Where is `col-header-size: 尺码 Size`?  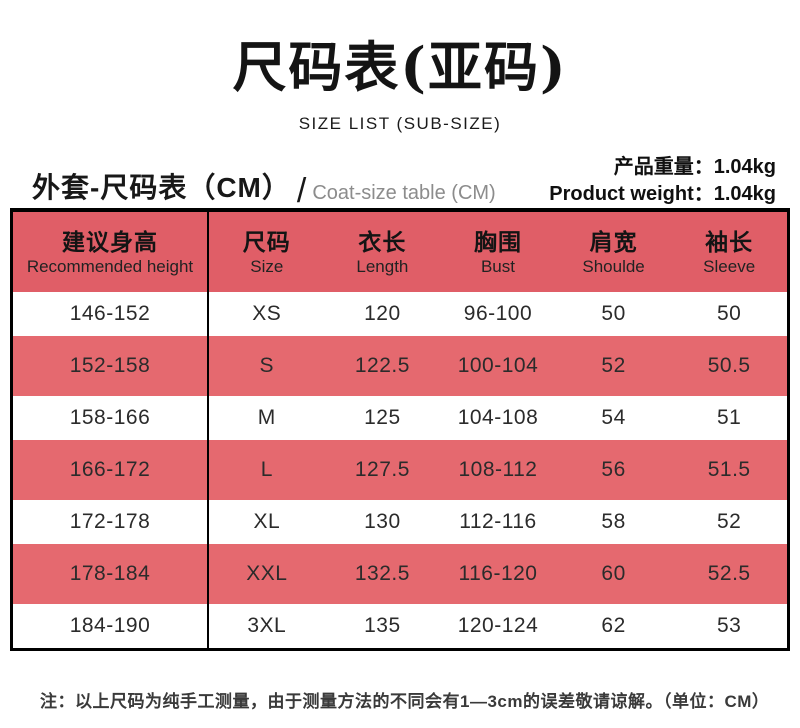 col-header-size: 尺码 Size is located at coordinates (267, 252).